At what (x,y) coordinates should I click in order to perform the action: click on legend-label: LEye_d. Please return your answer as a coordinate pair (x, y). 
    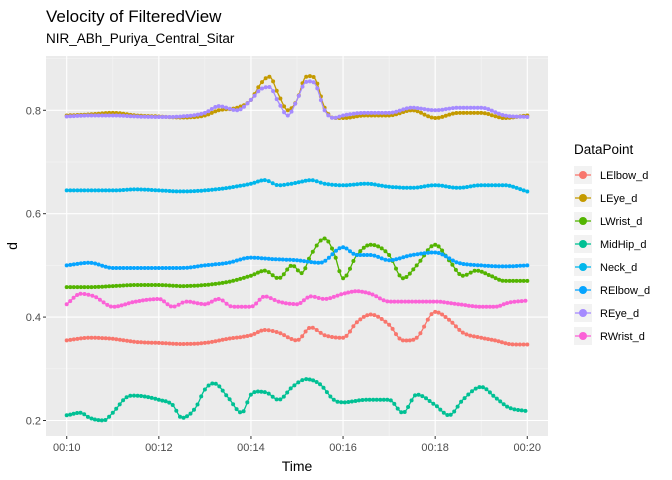
    Looking at the image, I should click on (618, 199).